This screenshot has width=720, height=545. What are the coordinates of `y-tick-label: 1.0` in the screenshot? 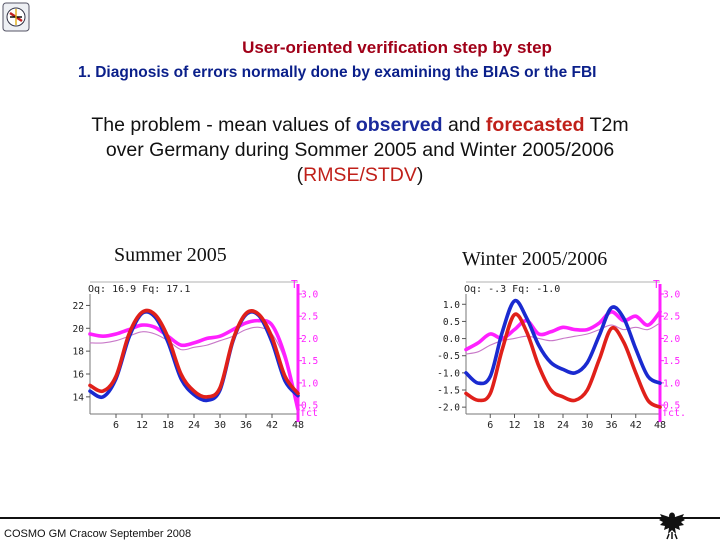 It's located at (451, 305).